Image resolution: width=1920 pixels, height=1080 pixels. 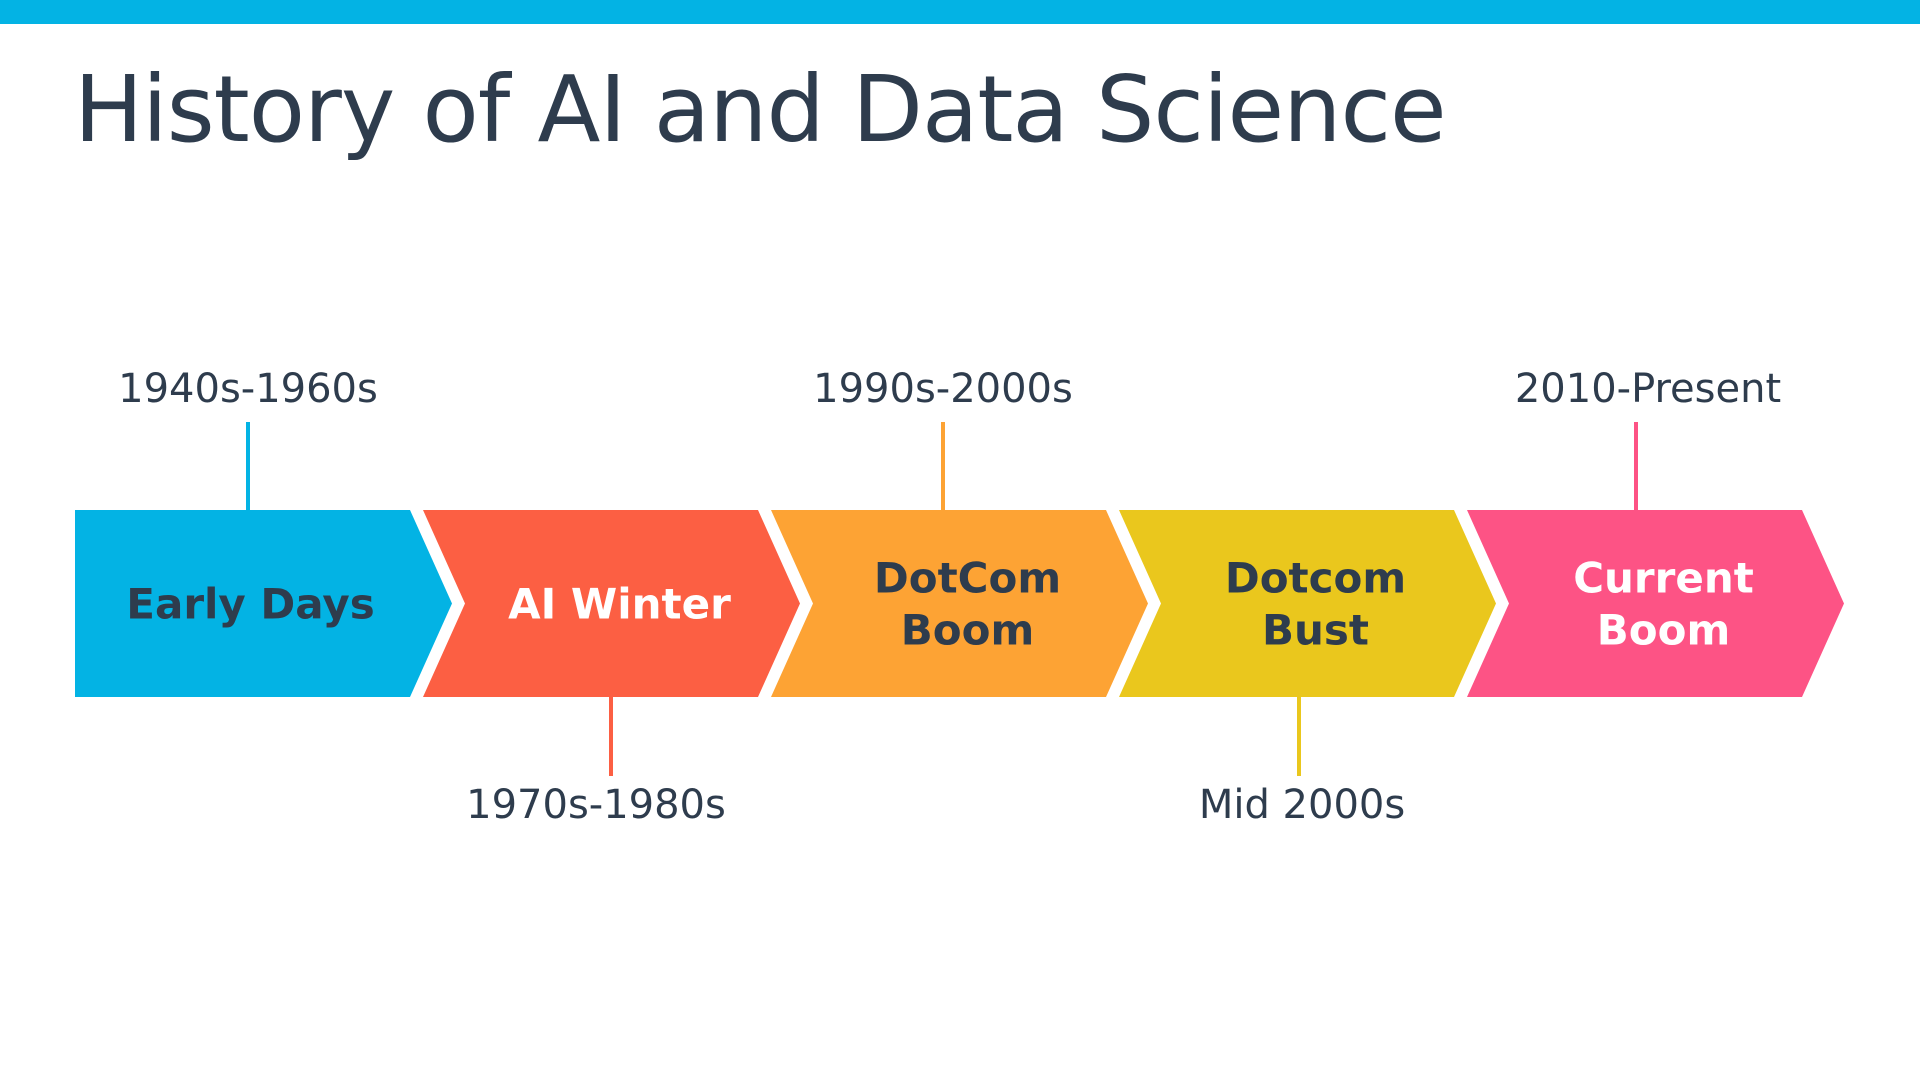 I want to click on chevron-label-early-days-line-1: Early Days, so click(x=250, y=604).